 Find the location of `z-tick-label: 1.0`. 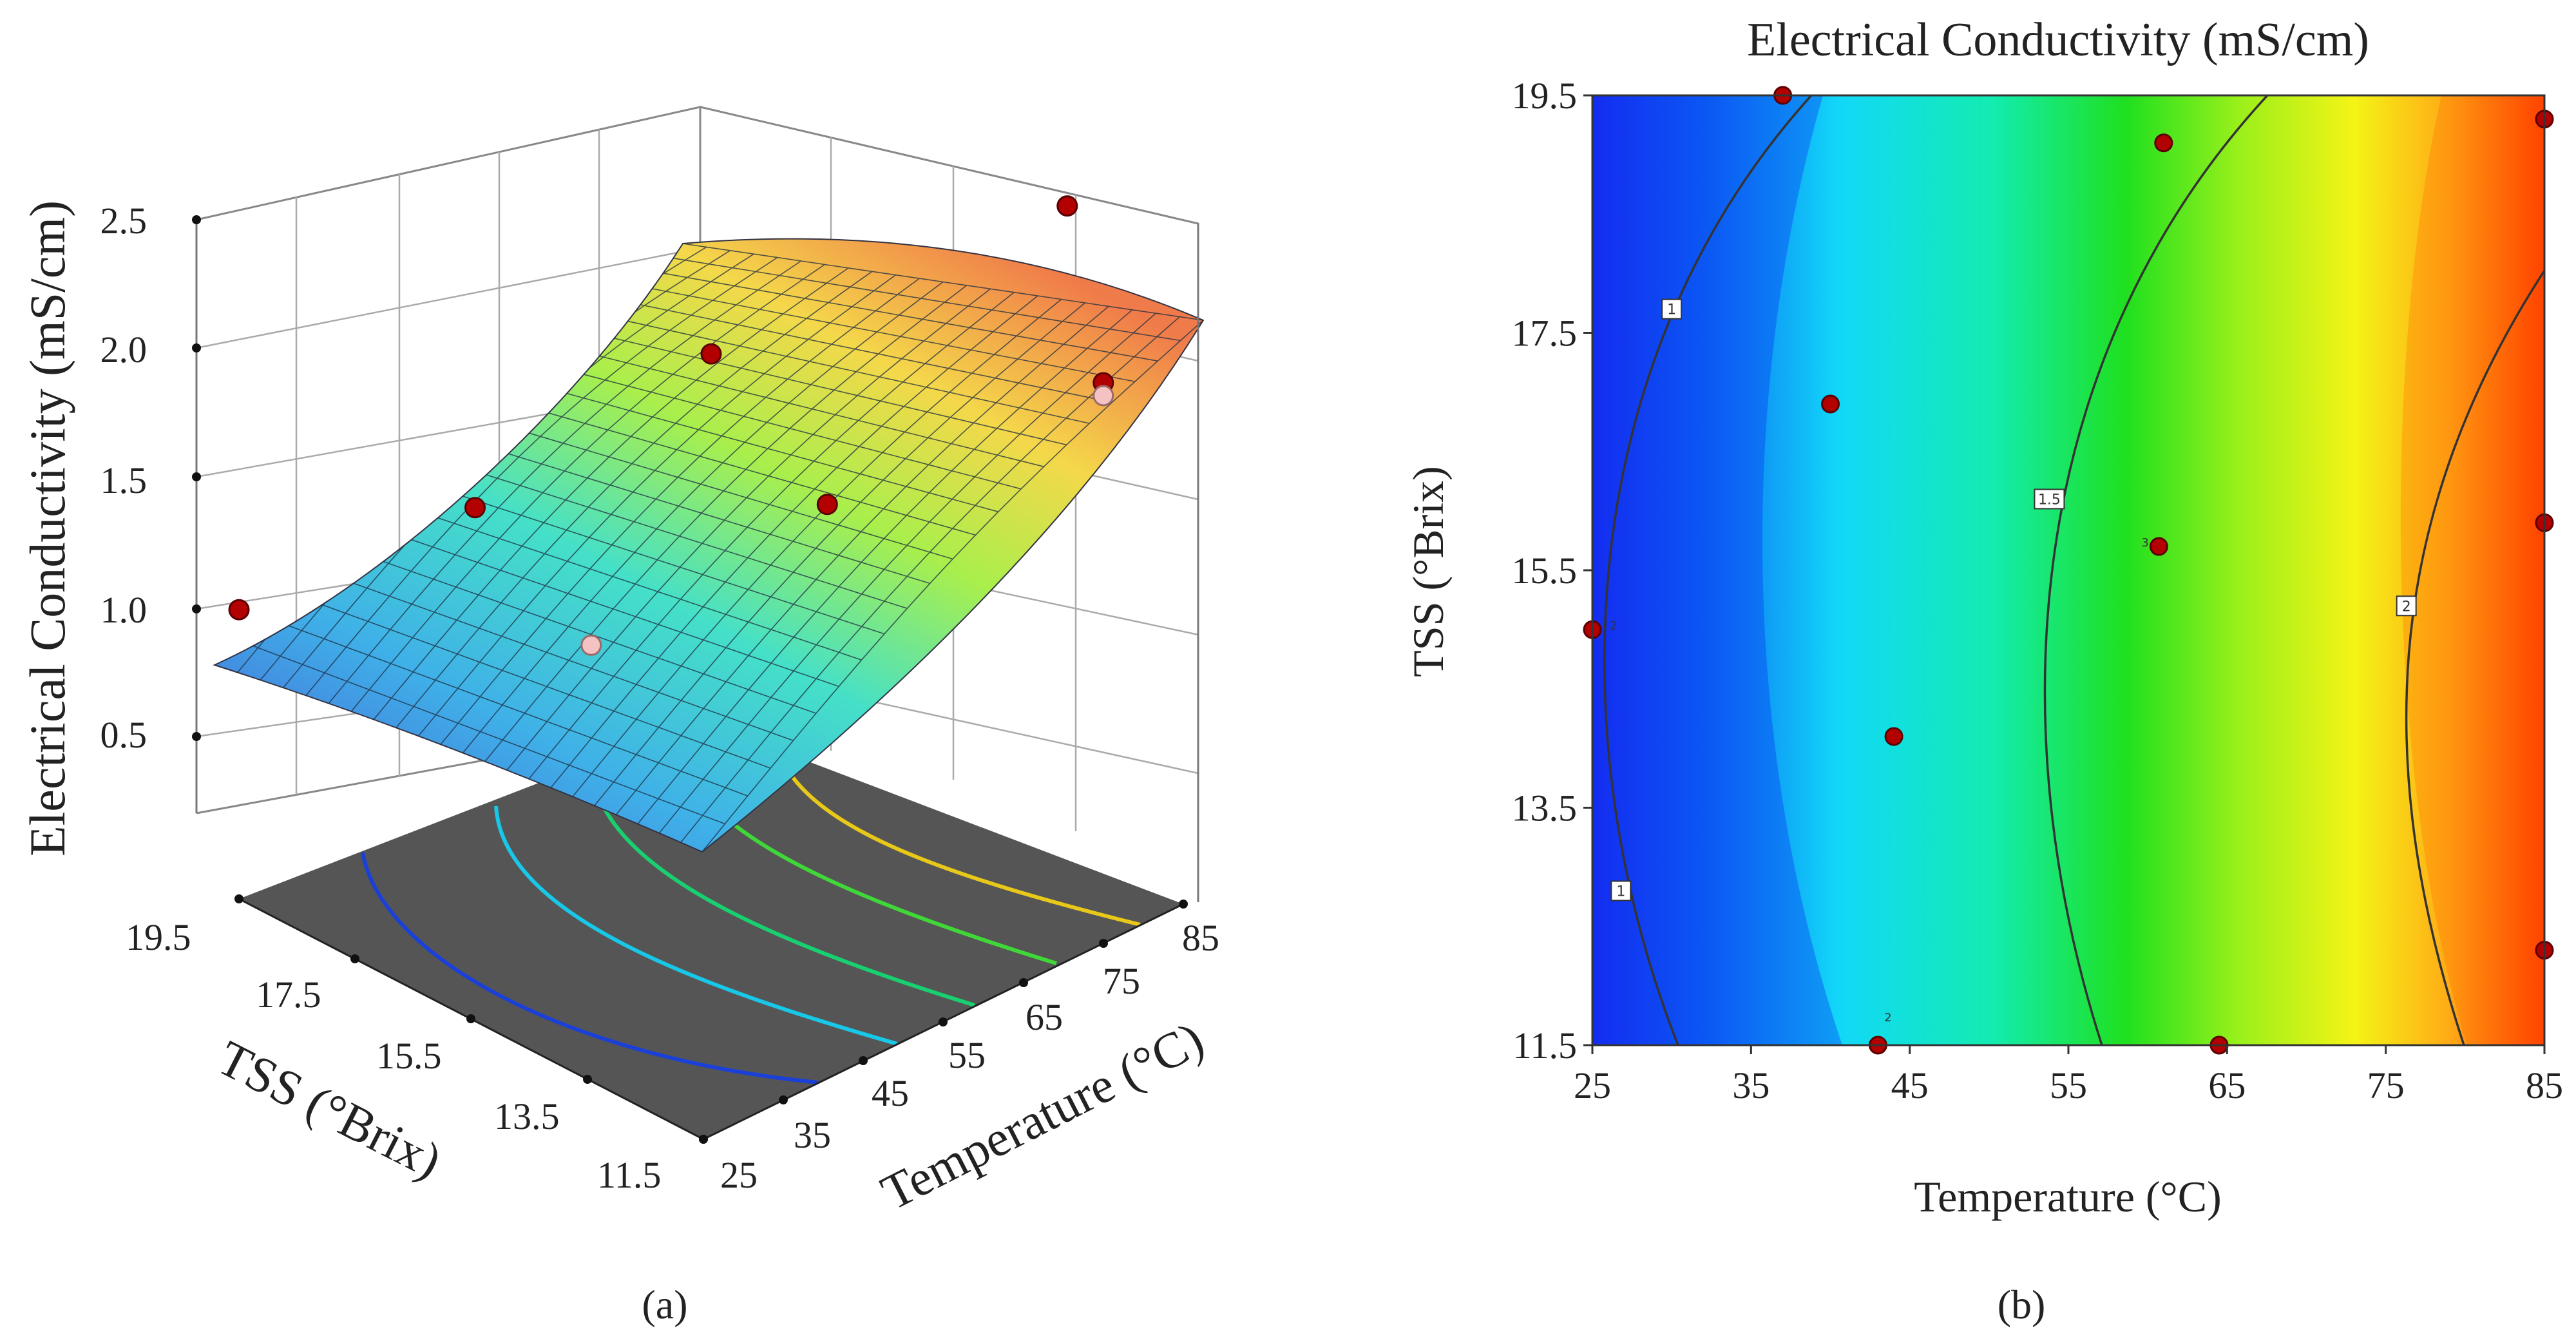

z-tick-label: 1.0 is located at coordinates (124, 610).